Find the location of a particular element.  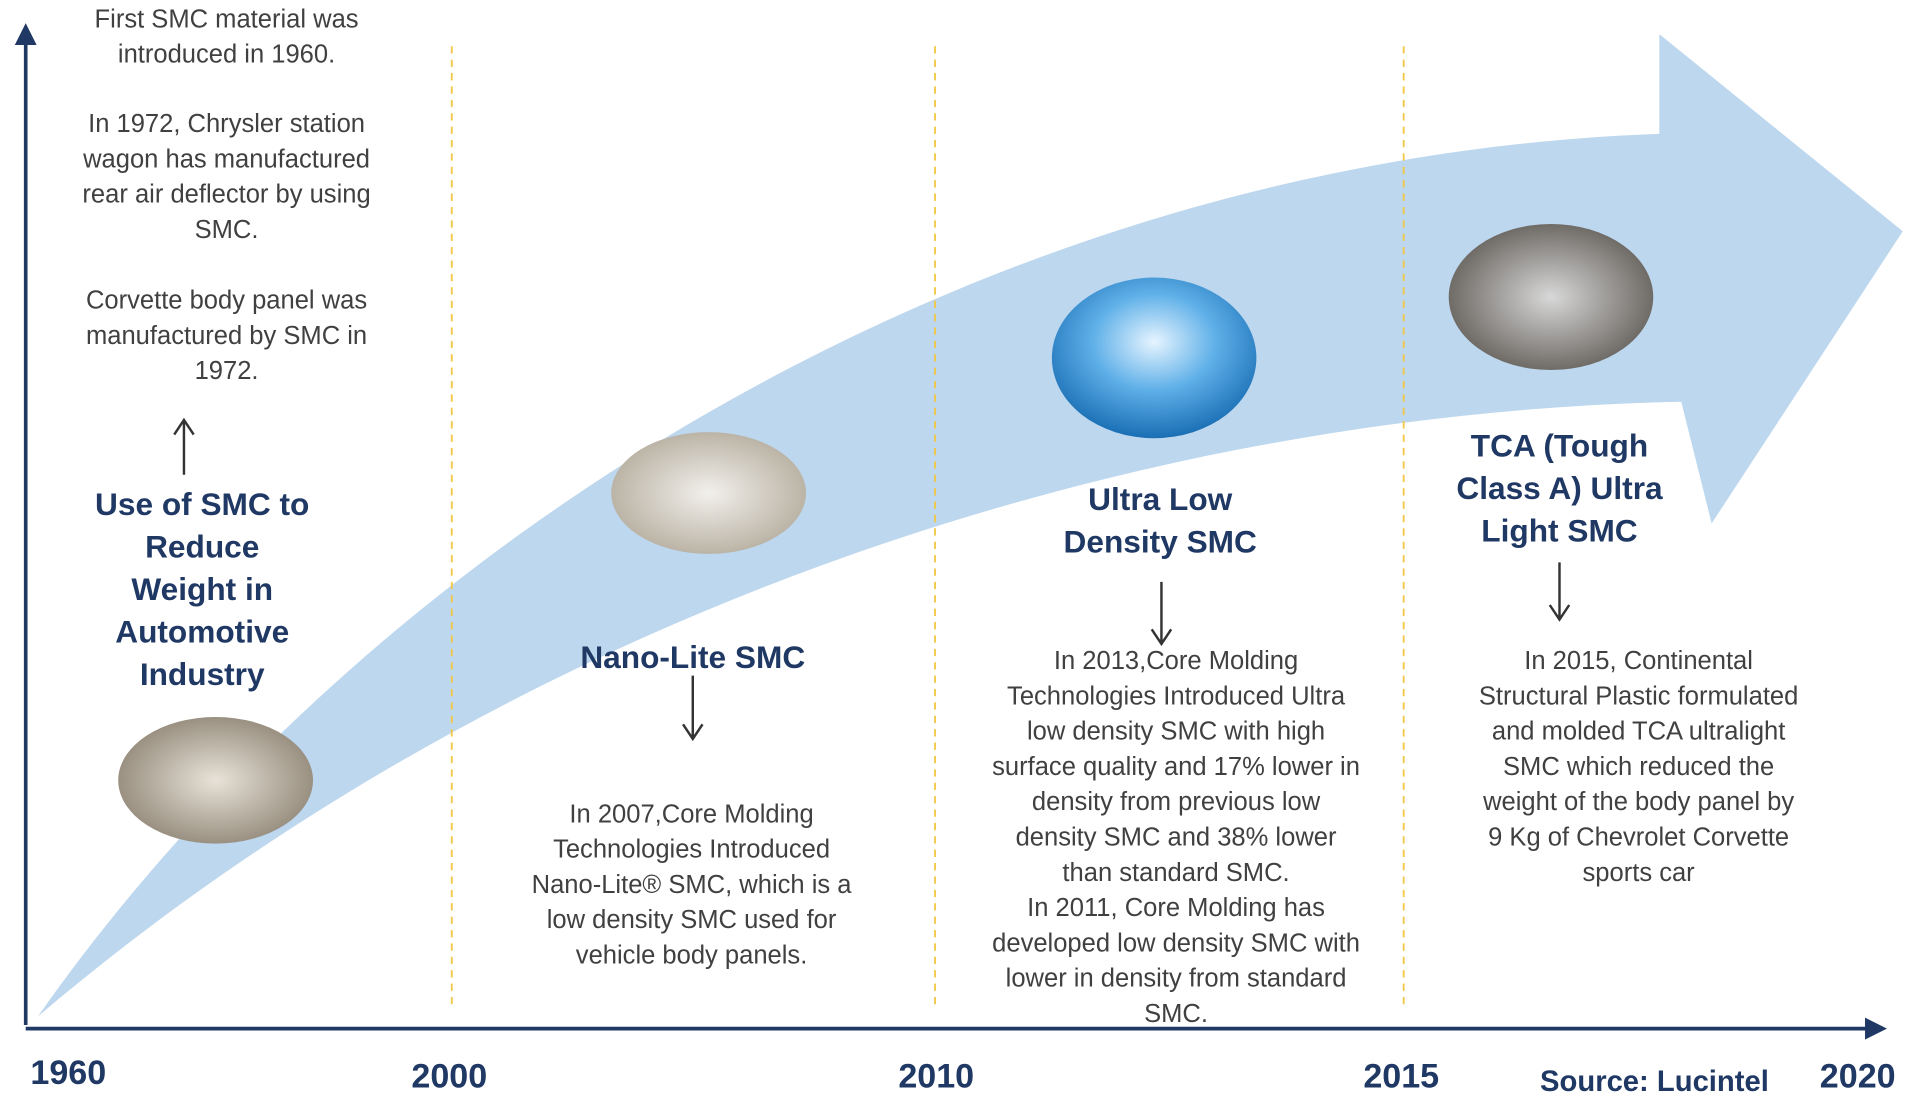

milestone-description: sports car is located at coordinates (1639, 873).